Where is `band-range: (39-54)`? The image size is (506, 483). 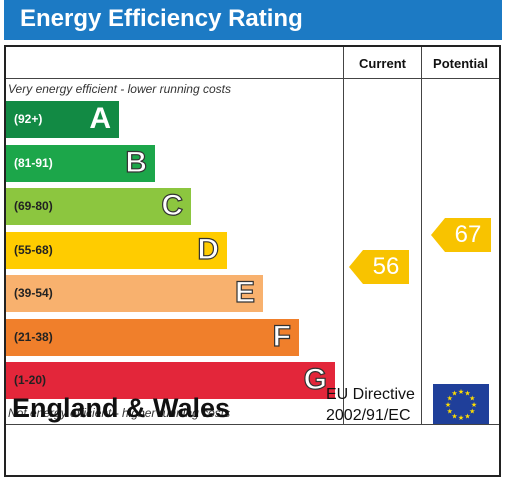 band-range: (39-54) is located at coordinates (33, 293).